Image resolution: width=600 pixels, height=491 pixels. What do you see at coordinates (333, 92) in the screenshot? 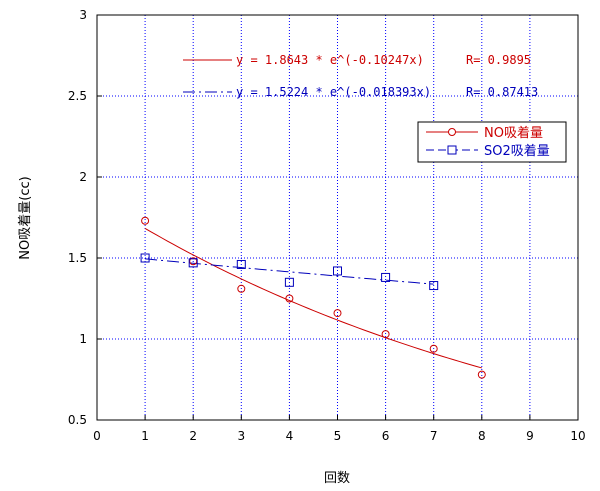
I see `fit-equation-2: y = 1.5224 * e^(-0.018393x)` at bounding box center [333, 92].